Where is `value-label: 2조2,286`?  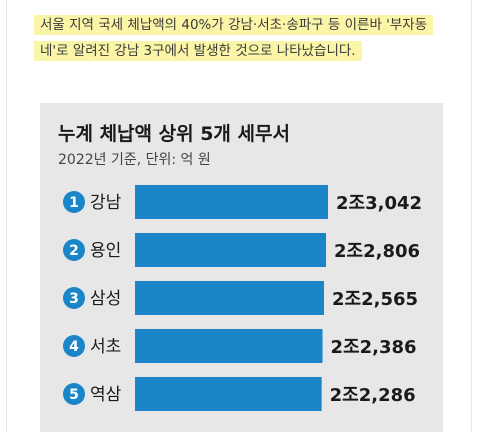 value-label: 2조2,286 is located at coordinates (373, 395).